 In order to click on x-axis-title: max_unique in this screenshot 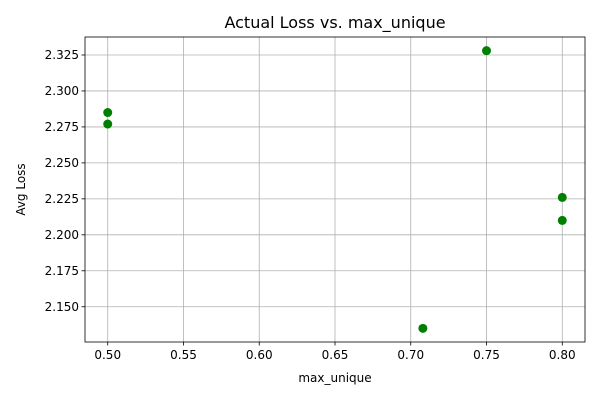, I will do `click(334, 378)`.